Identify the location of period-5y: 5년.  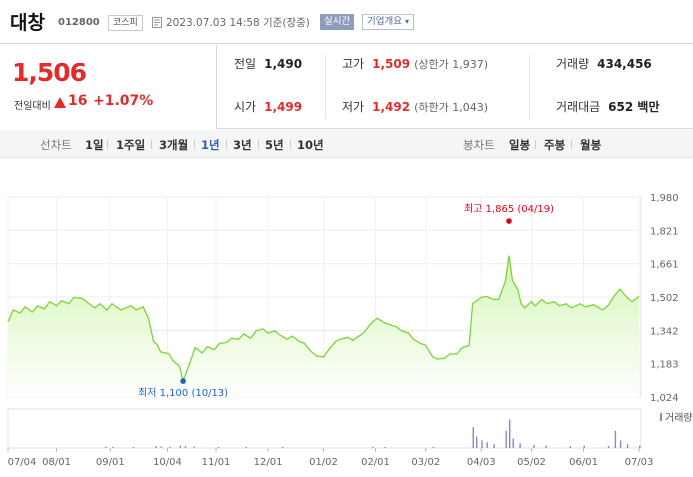
(274, 145).